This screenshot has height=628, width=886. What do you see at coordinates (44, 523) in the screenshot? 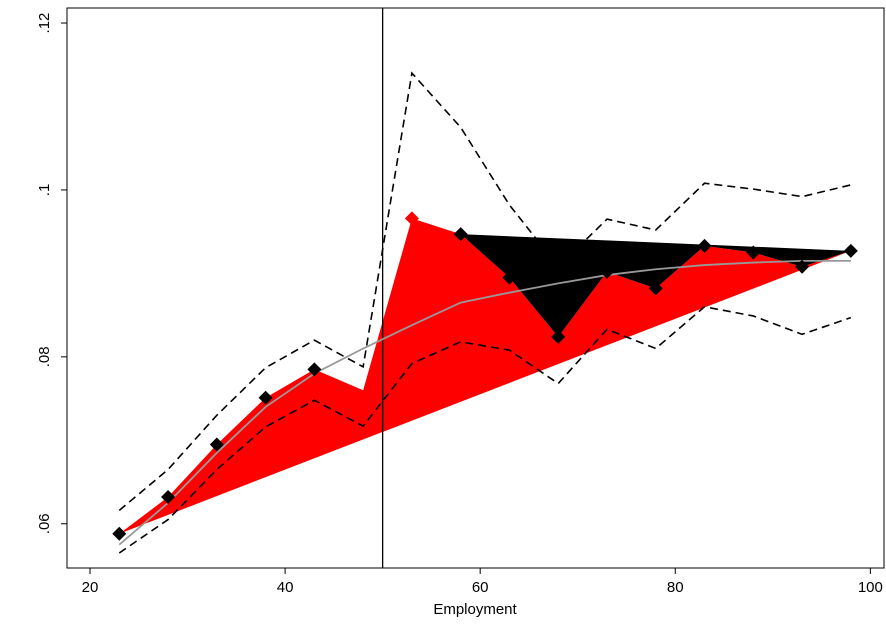
I see `y-tick-label: .06` at bounding box center [44, 523].